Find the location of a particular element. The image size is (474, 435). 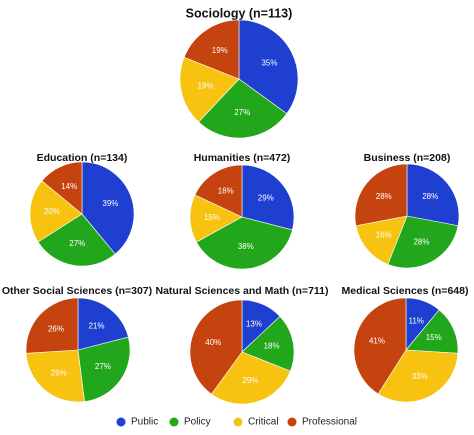

pie-medical-sciences: Medical Sciences (n=648) 11%15% 33% 41% is located at coordinates (405, 344).